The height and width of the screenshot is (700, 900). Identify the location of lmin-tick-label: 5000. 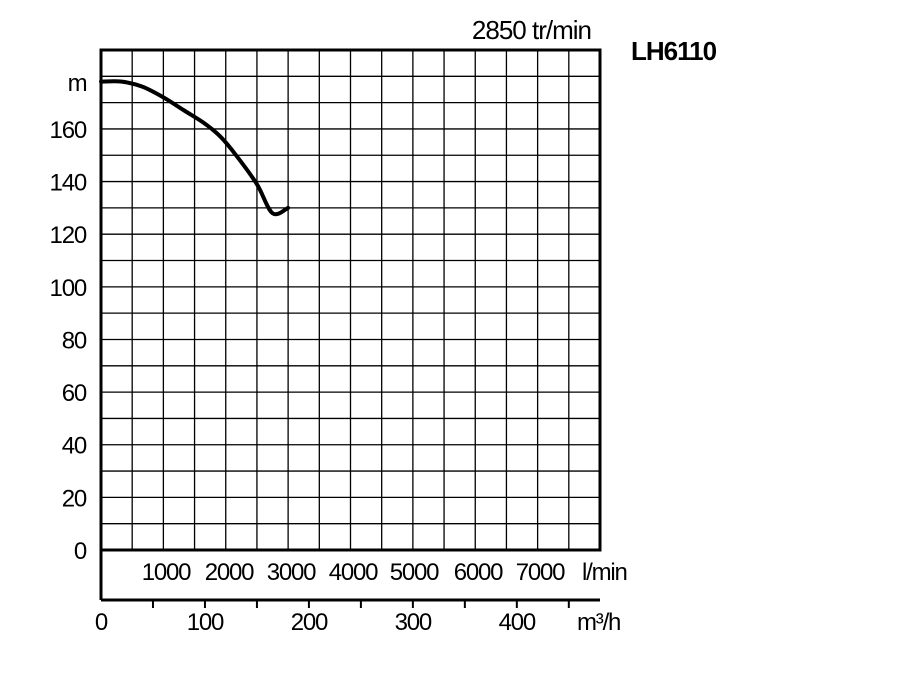
(414, 572).